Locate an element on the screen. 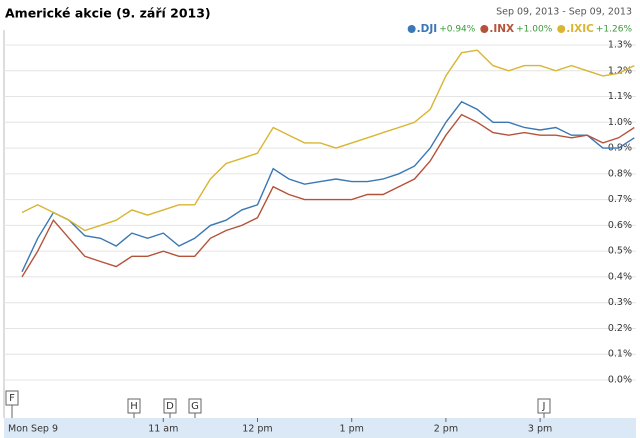 The image size is (640, 438). x-tick-label: 11 am is located at coordinates (163, 429).